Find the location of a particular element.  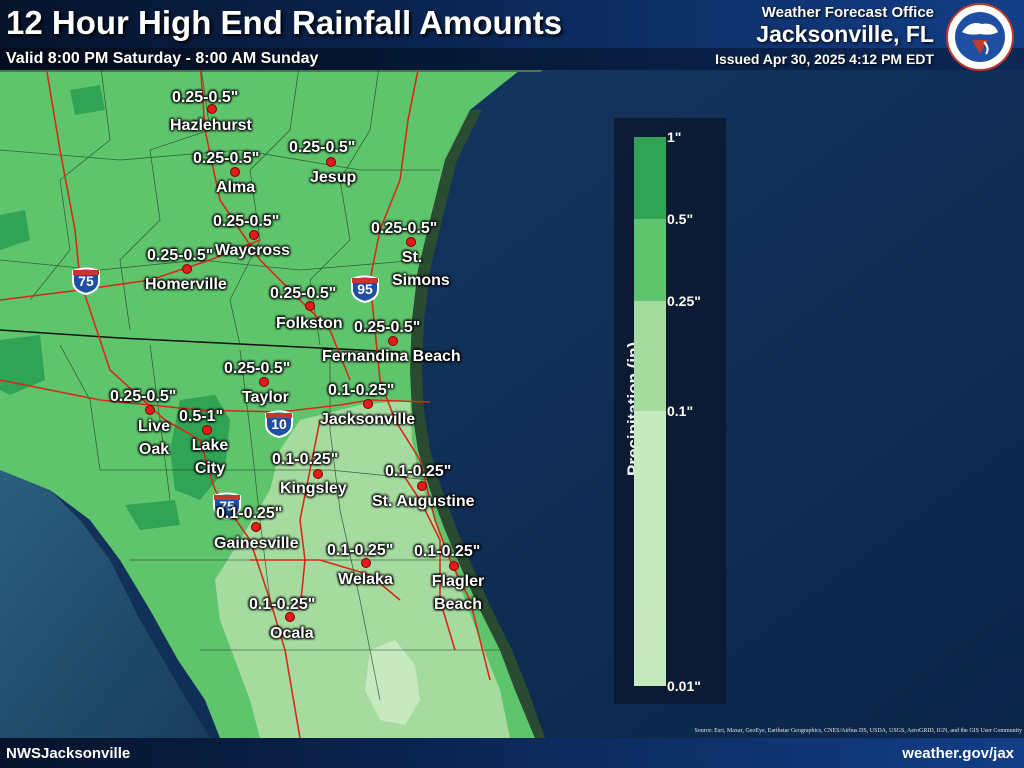

legend-tick-0.25: 0.25" is located at coordinates (684, 301).